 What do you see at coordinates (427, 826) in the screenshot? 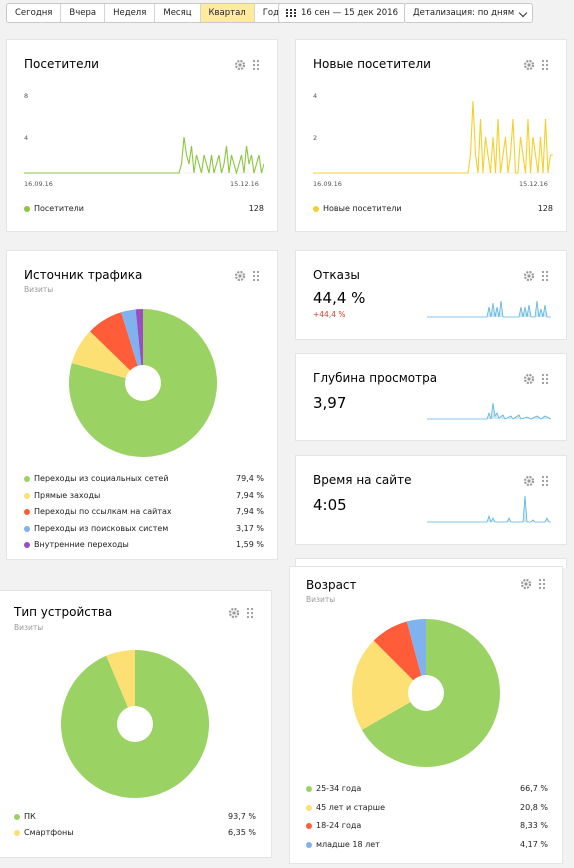
I see `legend-item: 18-24 года 8,33 %` at bounding box center [427, 826].